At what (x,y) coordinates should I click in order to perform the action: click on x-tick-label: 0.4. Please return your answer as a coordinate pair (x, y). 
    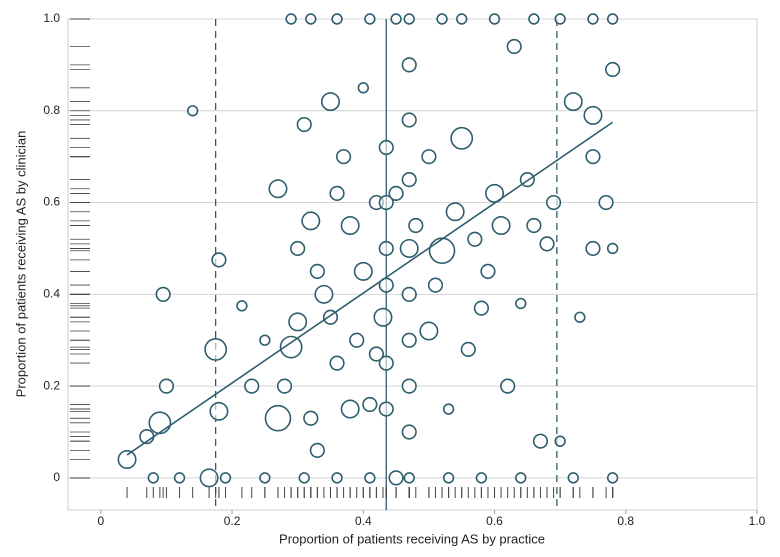
    Looking at the image, I should click on (363, 521).